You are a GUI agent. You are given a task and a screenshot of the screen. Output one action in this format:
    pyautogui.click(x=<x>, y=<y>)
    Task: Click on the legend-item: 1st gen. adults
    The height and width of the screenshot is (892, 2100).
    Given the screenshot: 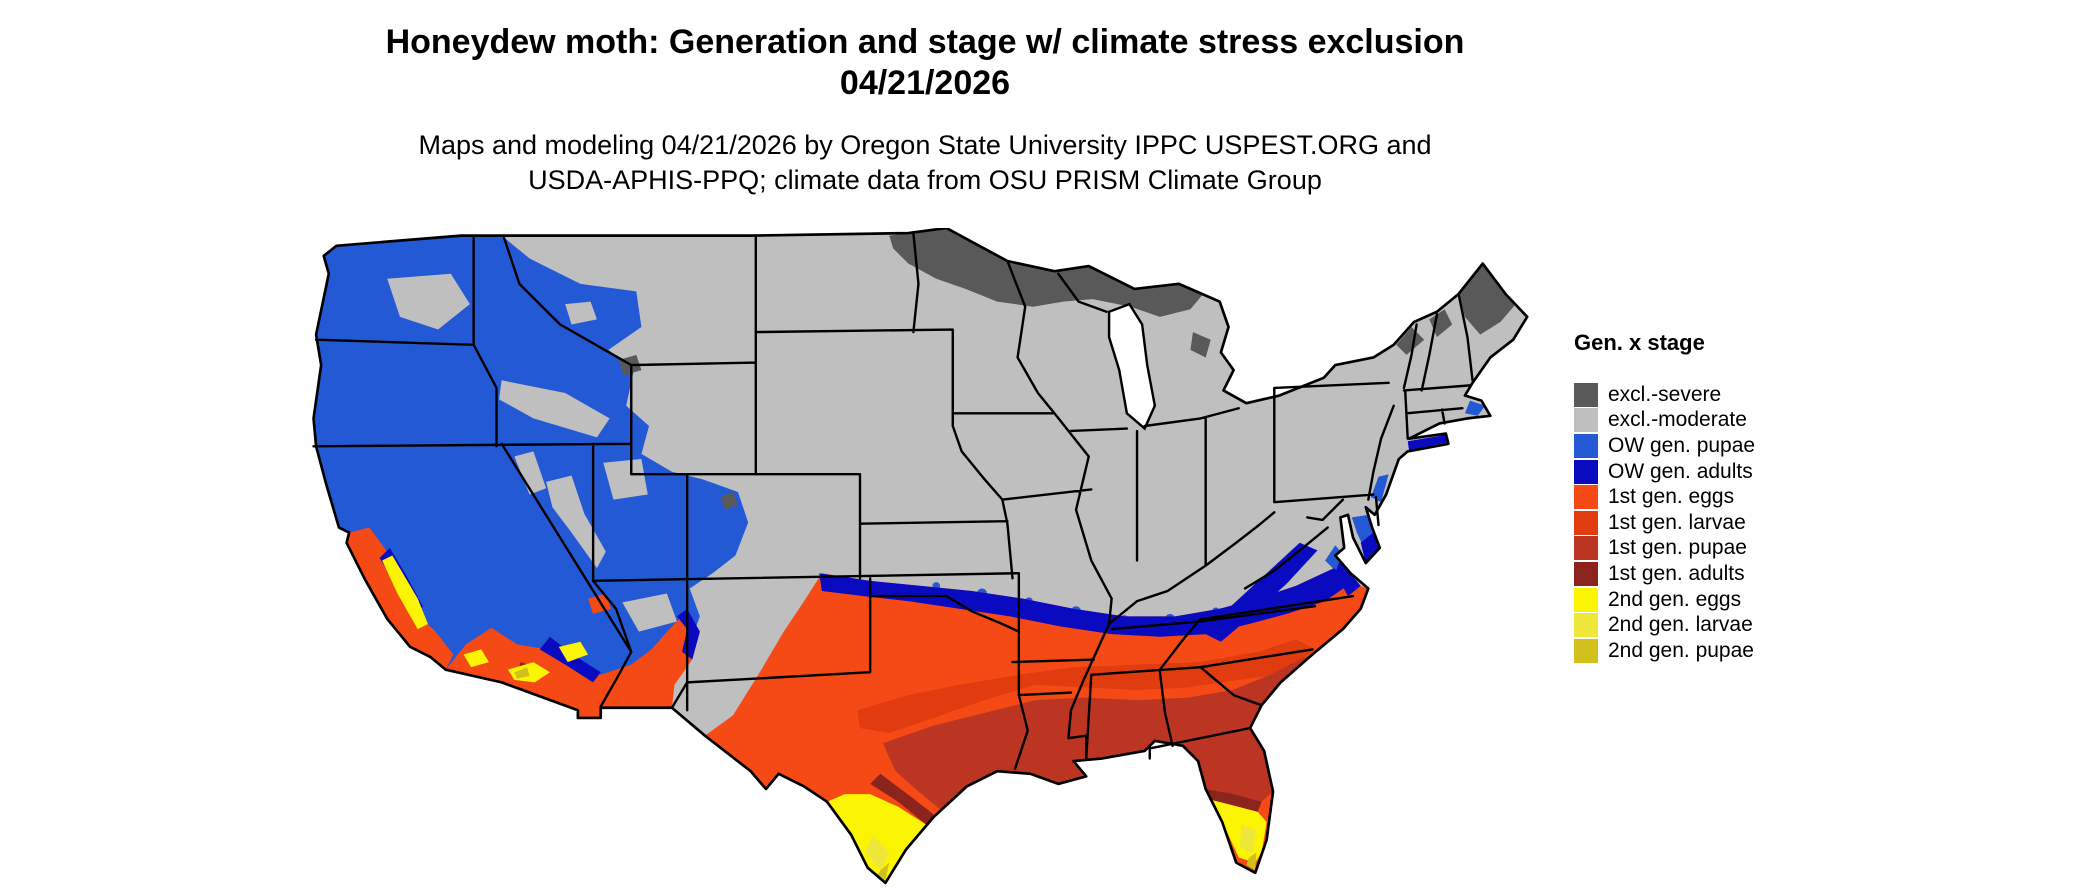 What is the action you would take?
    pyautogui.click(x=1664, y=574)
    